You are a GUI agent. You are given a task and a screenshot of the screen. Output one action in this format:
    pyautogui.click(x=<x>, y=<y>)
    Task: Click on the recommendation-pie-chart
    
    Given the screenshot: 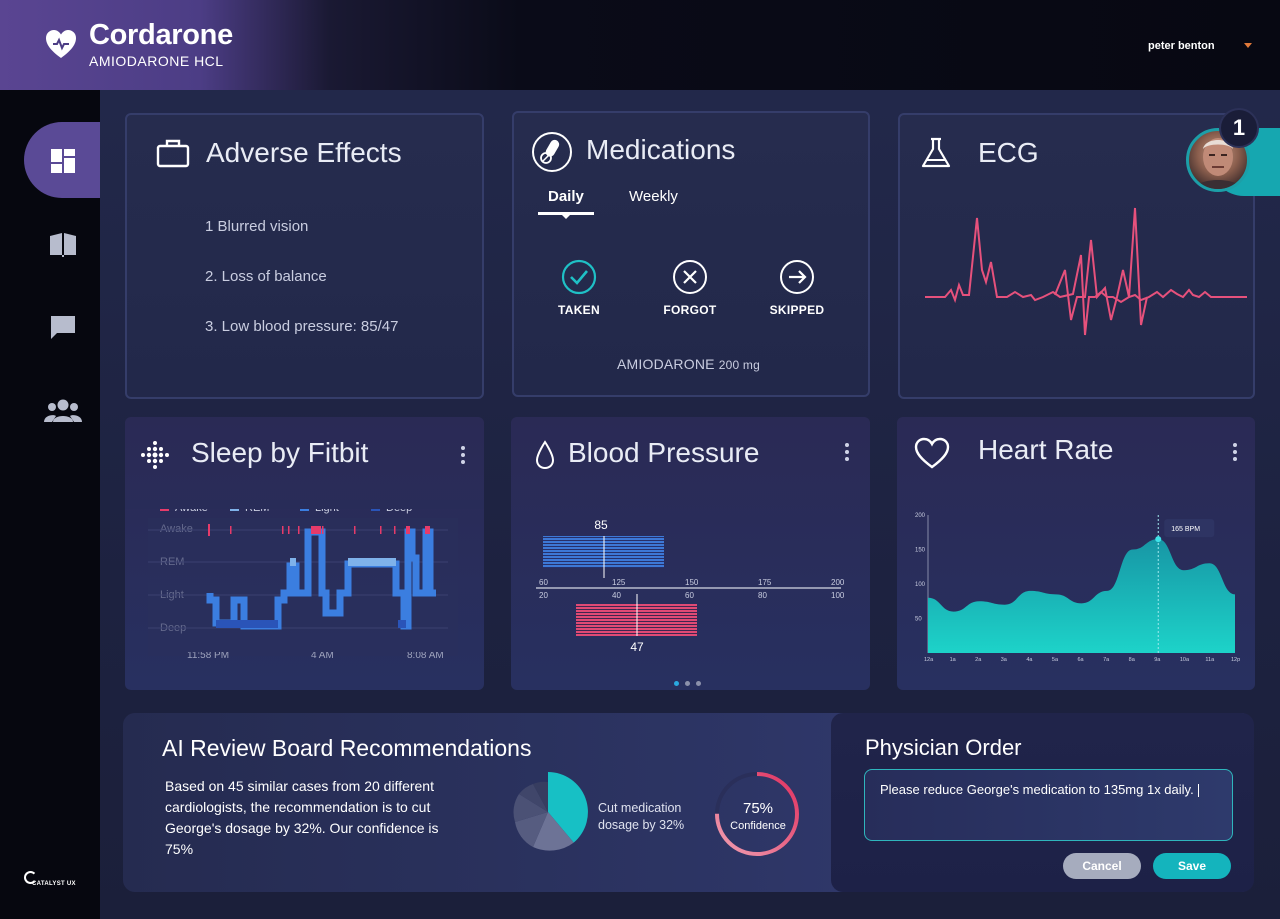 What is the action you would take?
    pyautogui.click(x=550, y=811)
    